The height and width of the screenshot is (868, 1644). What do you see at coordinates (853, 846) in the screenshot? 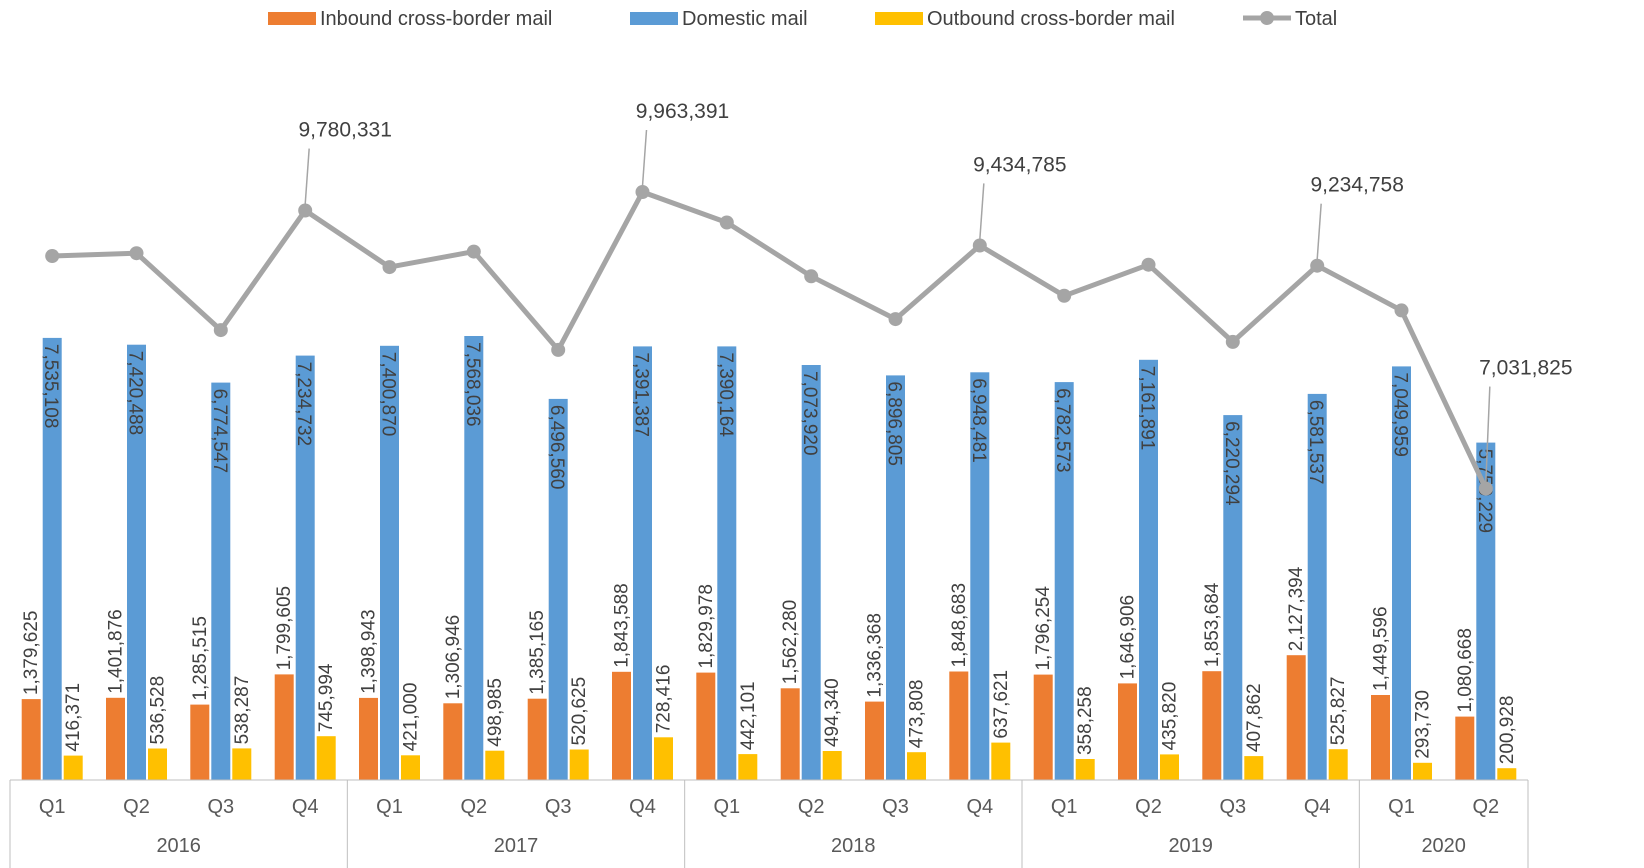
I see `year-label-2018: 2018` at bounding box center [853, 846].